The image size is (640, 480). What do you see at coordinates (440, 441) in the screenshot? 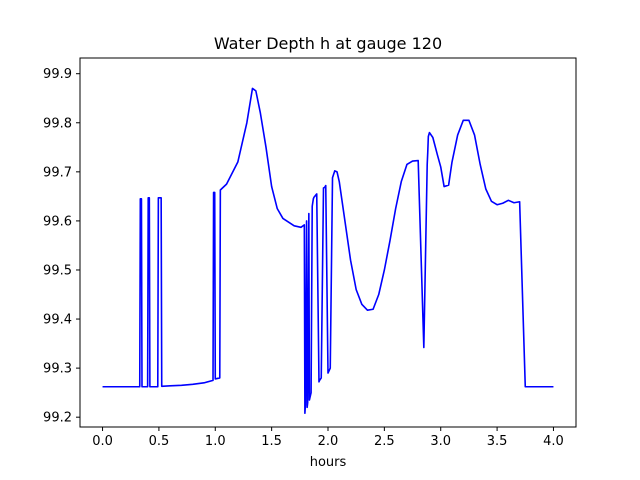
I see `x-tick-label: 3.0` at bounding box center [440, 441].